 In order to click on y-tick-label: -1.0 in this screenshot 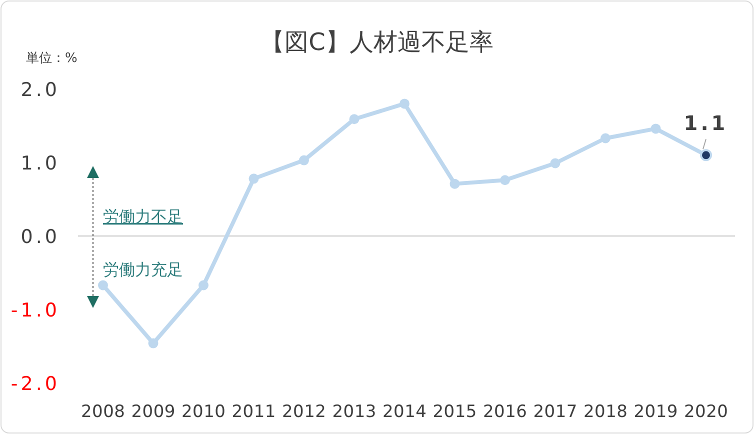, I will do `click(35, 311)`.